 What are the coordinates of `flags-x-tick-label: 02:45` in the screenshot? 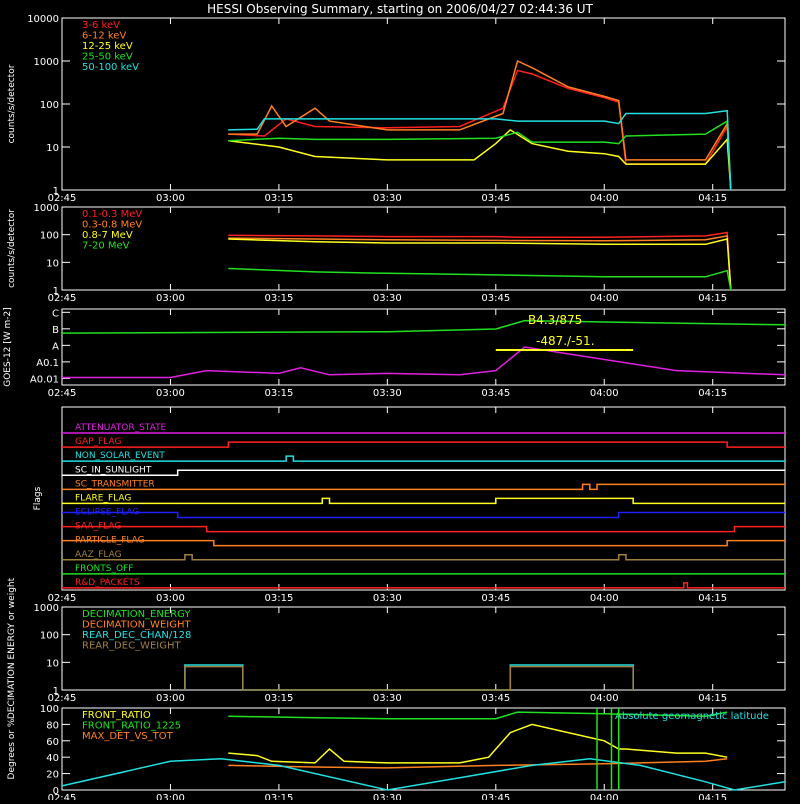 It's located at (62, 598).